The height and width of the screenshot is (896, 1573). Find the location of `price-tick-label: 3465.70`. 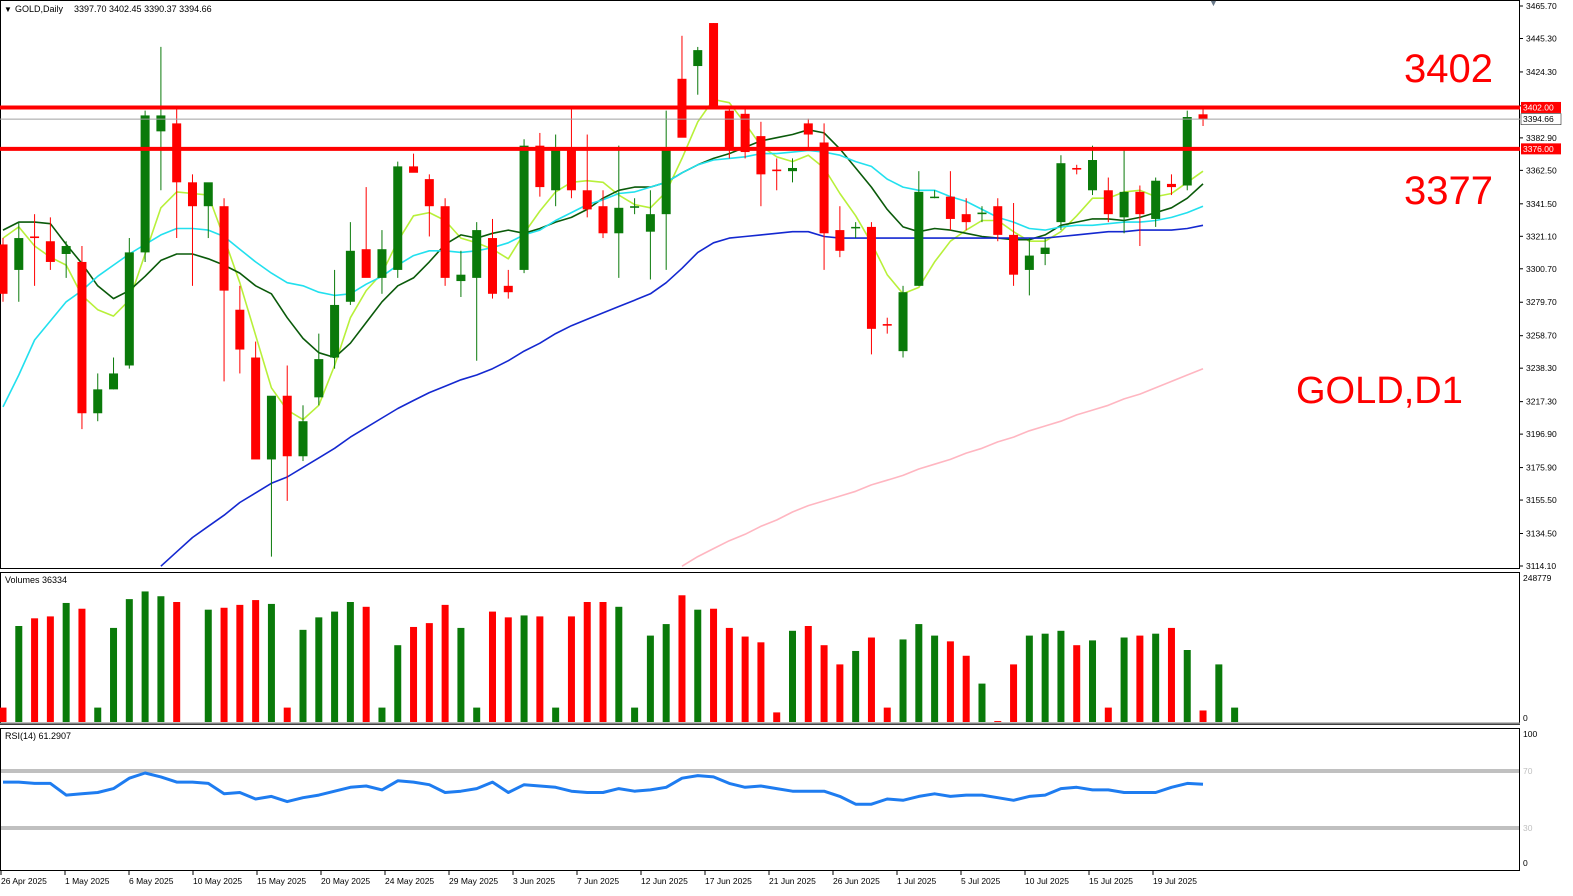

price-tick-label: 3465.70 is located at coordinates (1541, 6).